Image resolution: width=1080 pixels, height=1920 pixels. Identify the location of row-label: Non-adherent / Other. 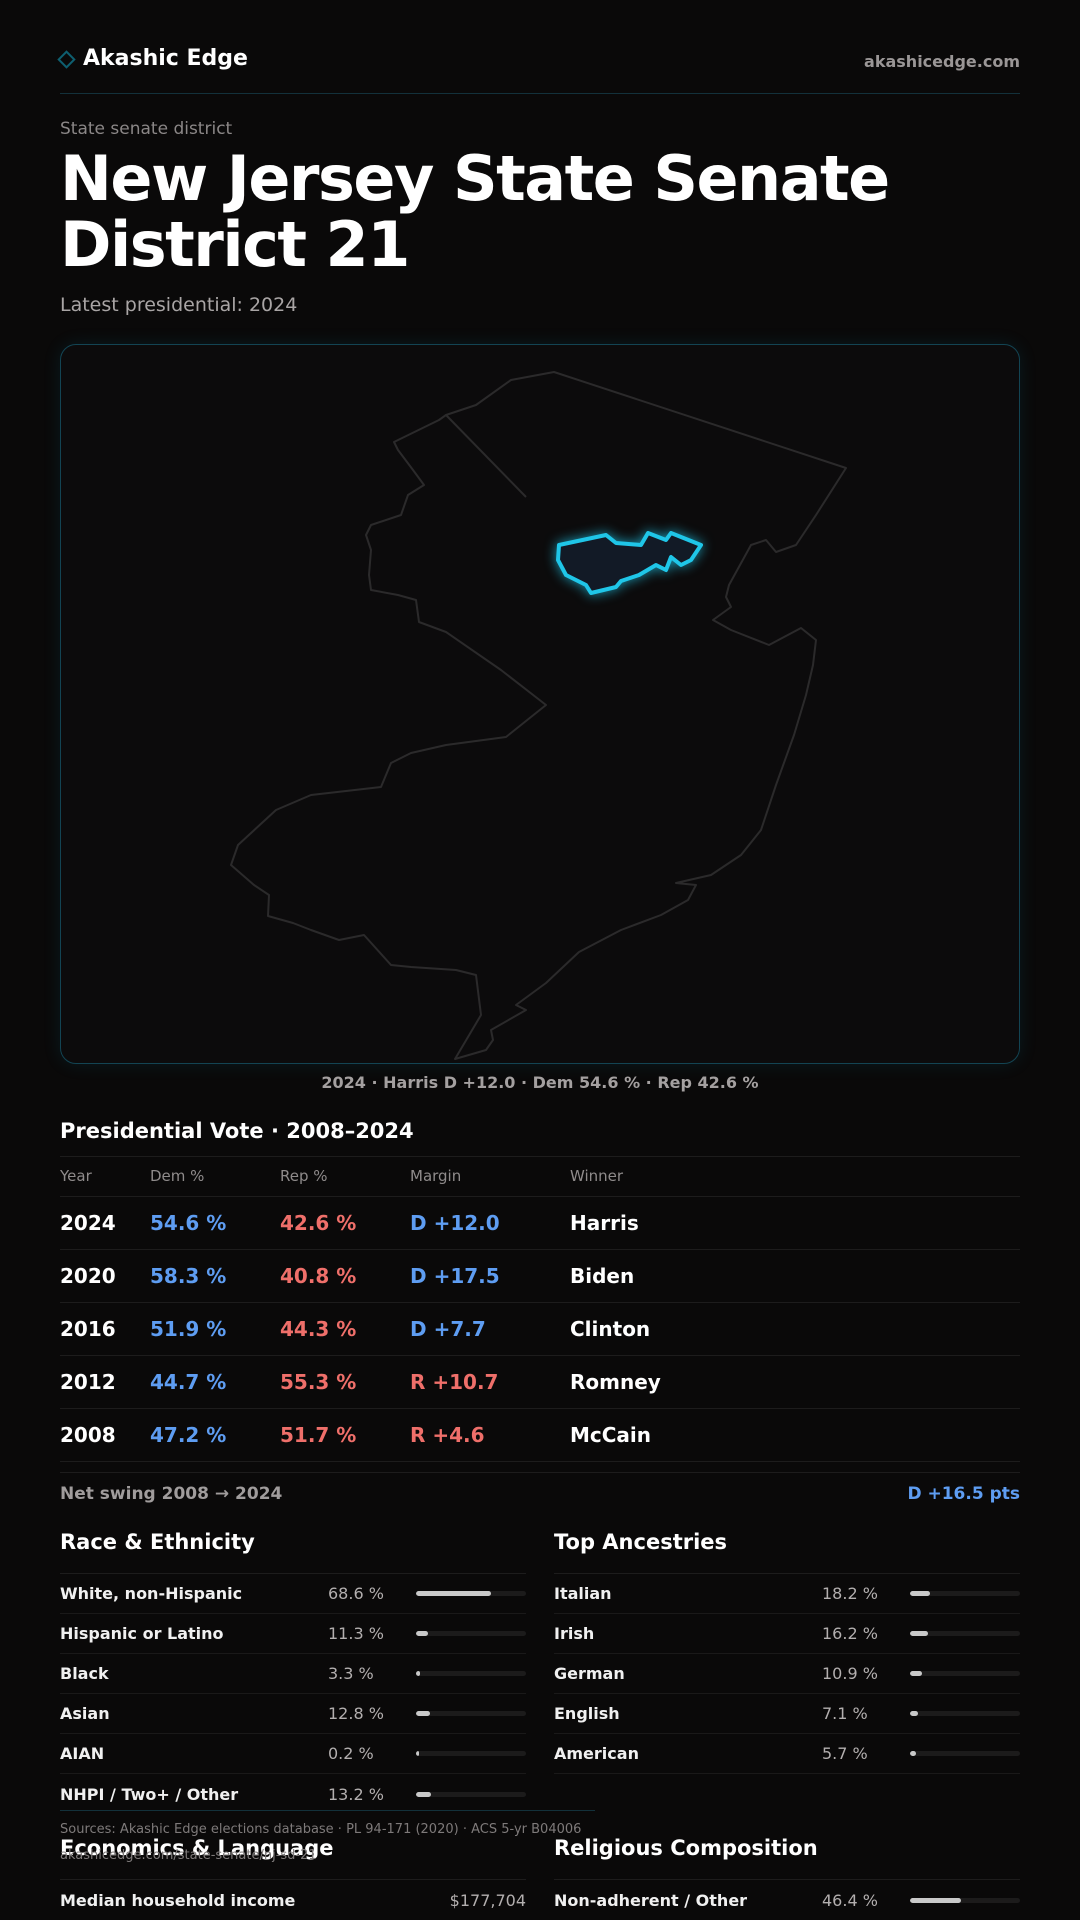
(651, 1900).